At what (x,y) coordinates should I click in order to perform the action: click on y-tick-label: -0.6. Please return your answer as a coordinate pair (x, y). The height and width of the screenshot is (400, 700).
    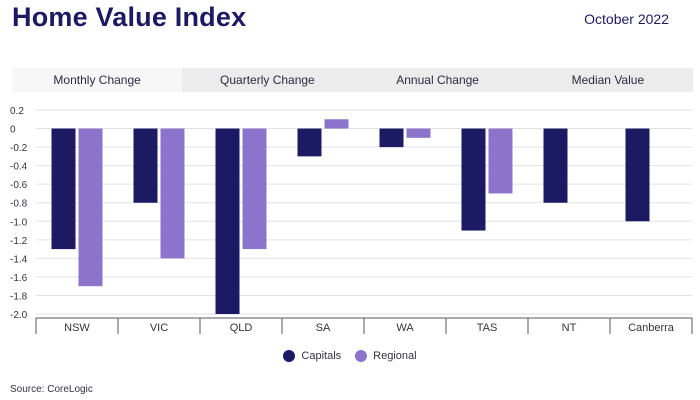
    Looking at the image, I should click on (19, 185).